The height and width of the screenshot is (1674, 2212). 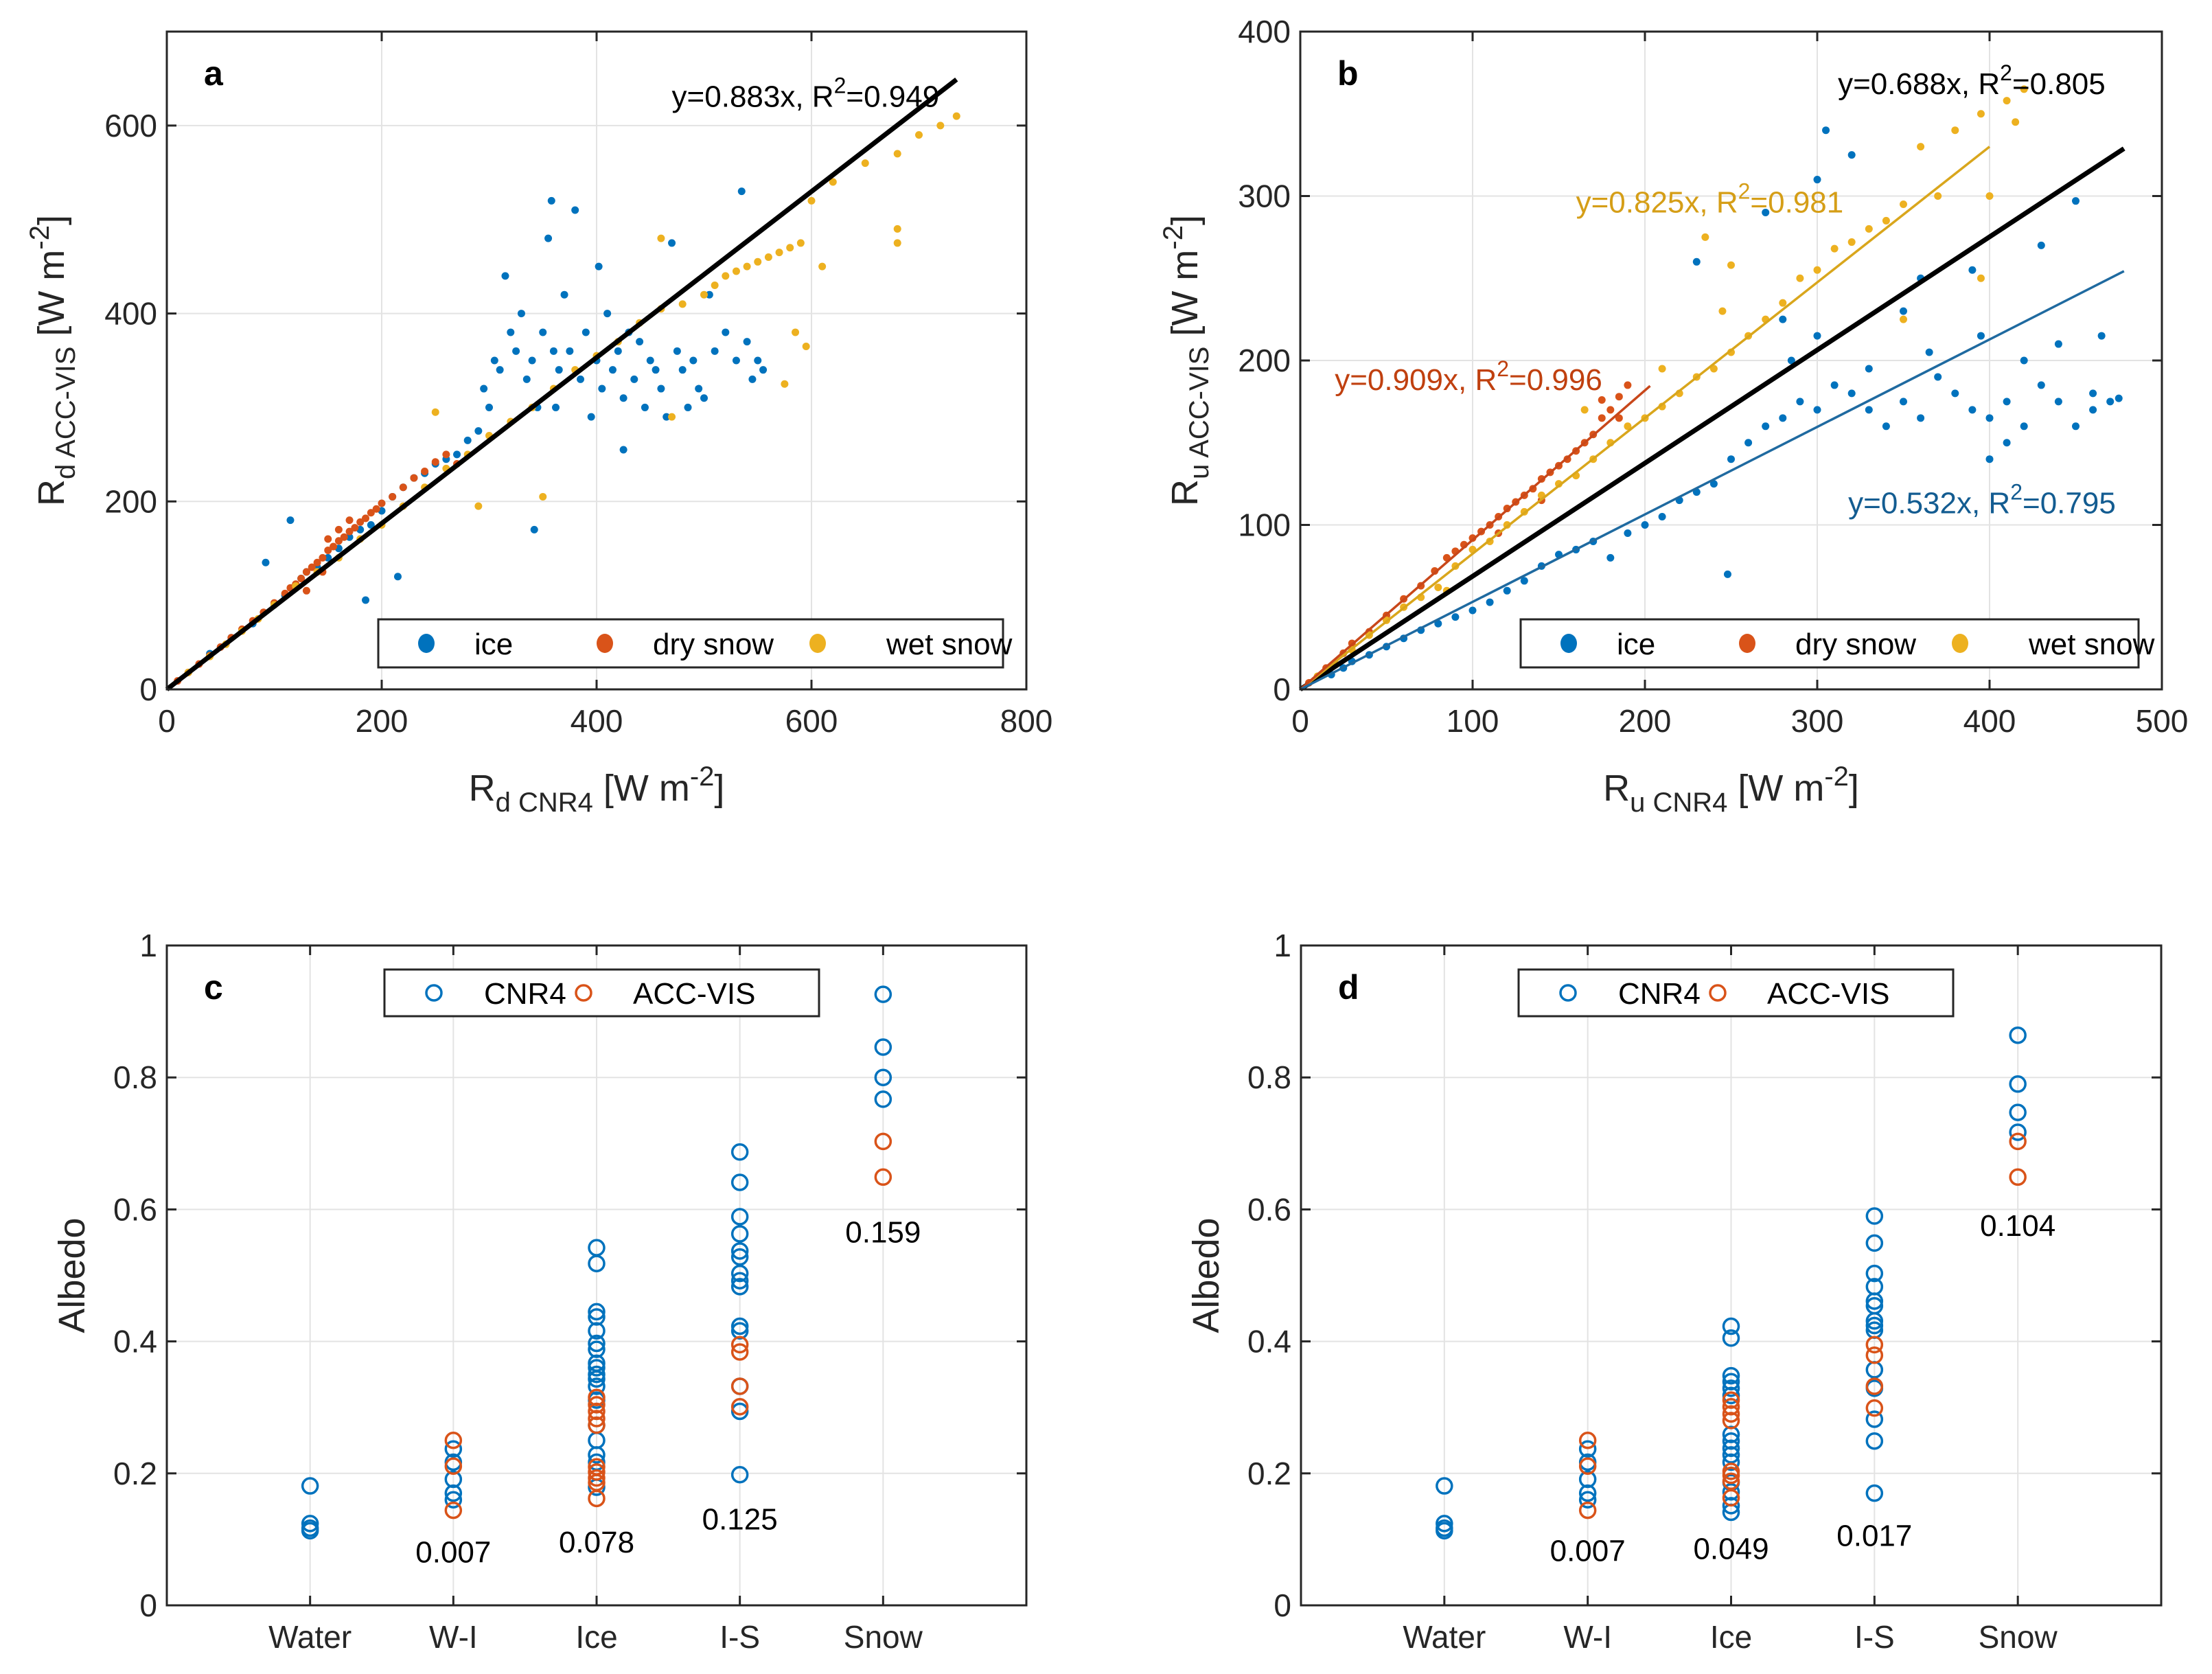 What do you see at coordinates (572, 394) in the screenshot?
I see `series-wet-snow` at bounding box center [572, 394].